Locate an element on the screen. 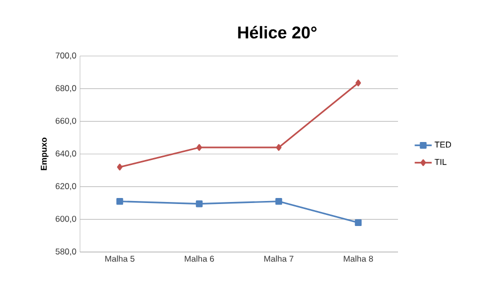  chart-title: Hélice 20° is located at coordinates (277, 32).